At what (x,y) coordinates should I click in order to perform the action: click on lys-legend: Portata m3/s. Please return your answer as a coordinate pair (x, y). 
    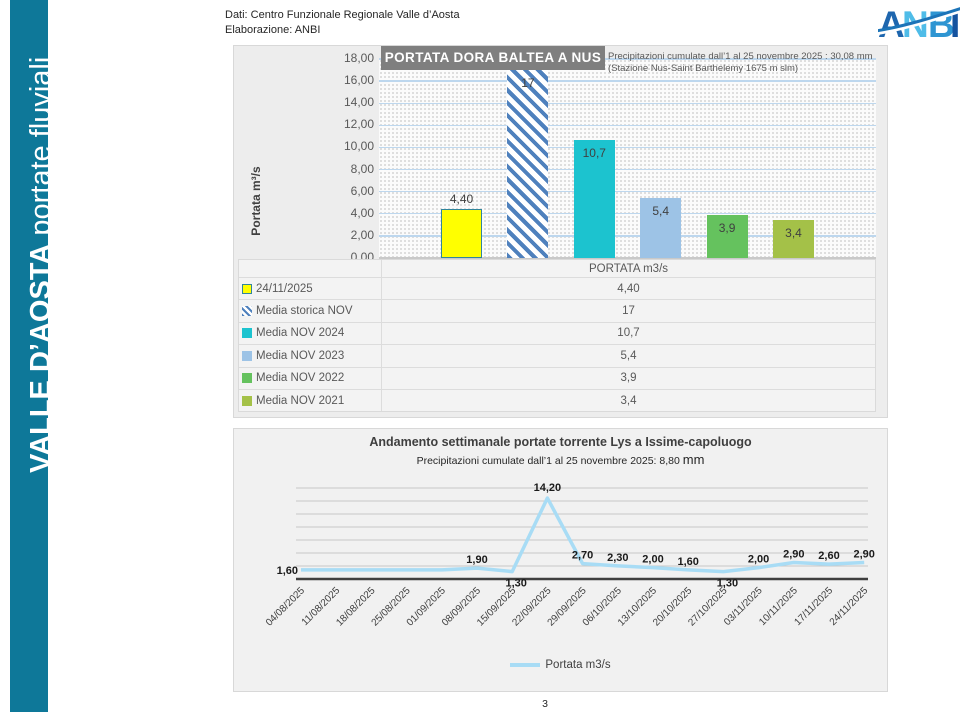
    Looking at the image, I should click on (560, 665).